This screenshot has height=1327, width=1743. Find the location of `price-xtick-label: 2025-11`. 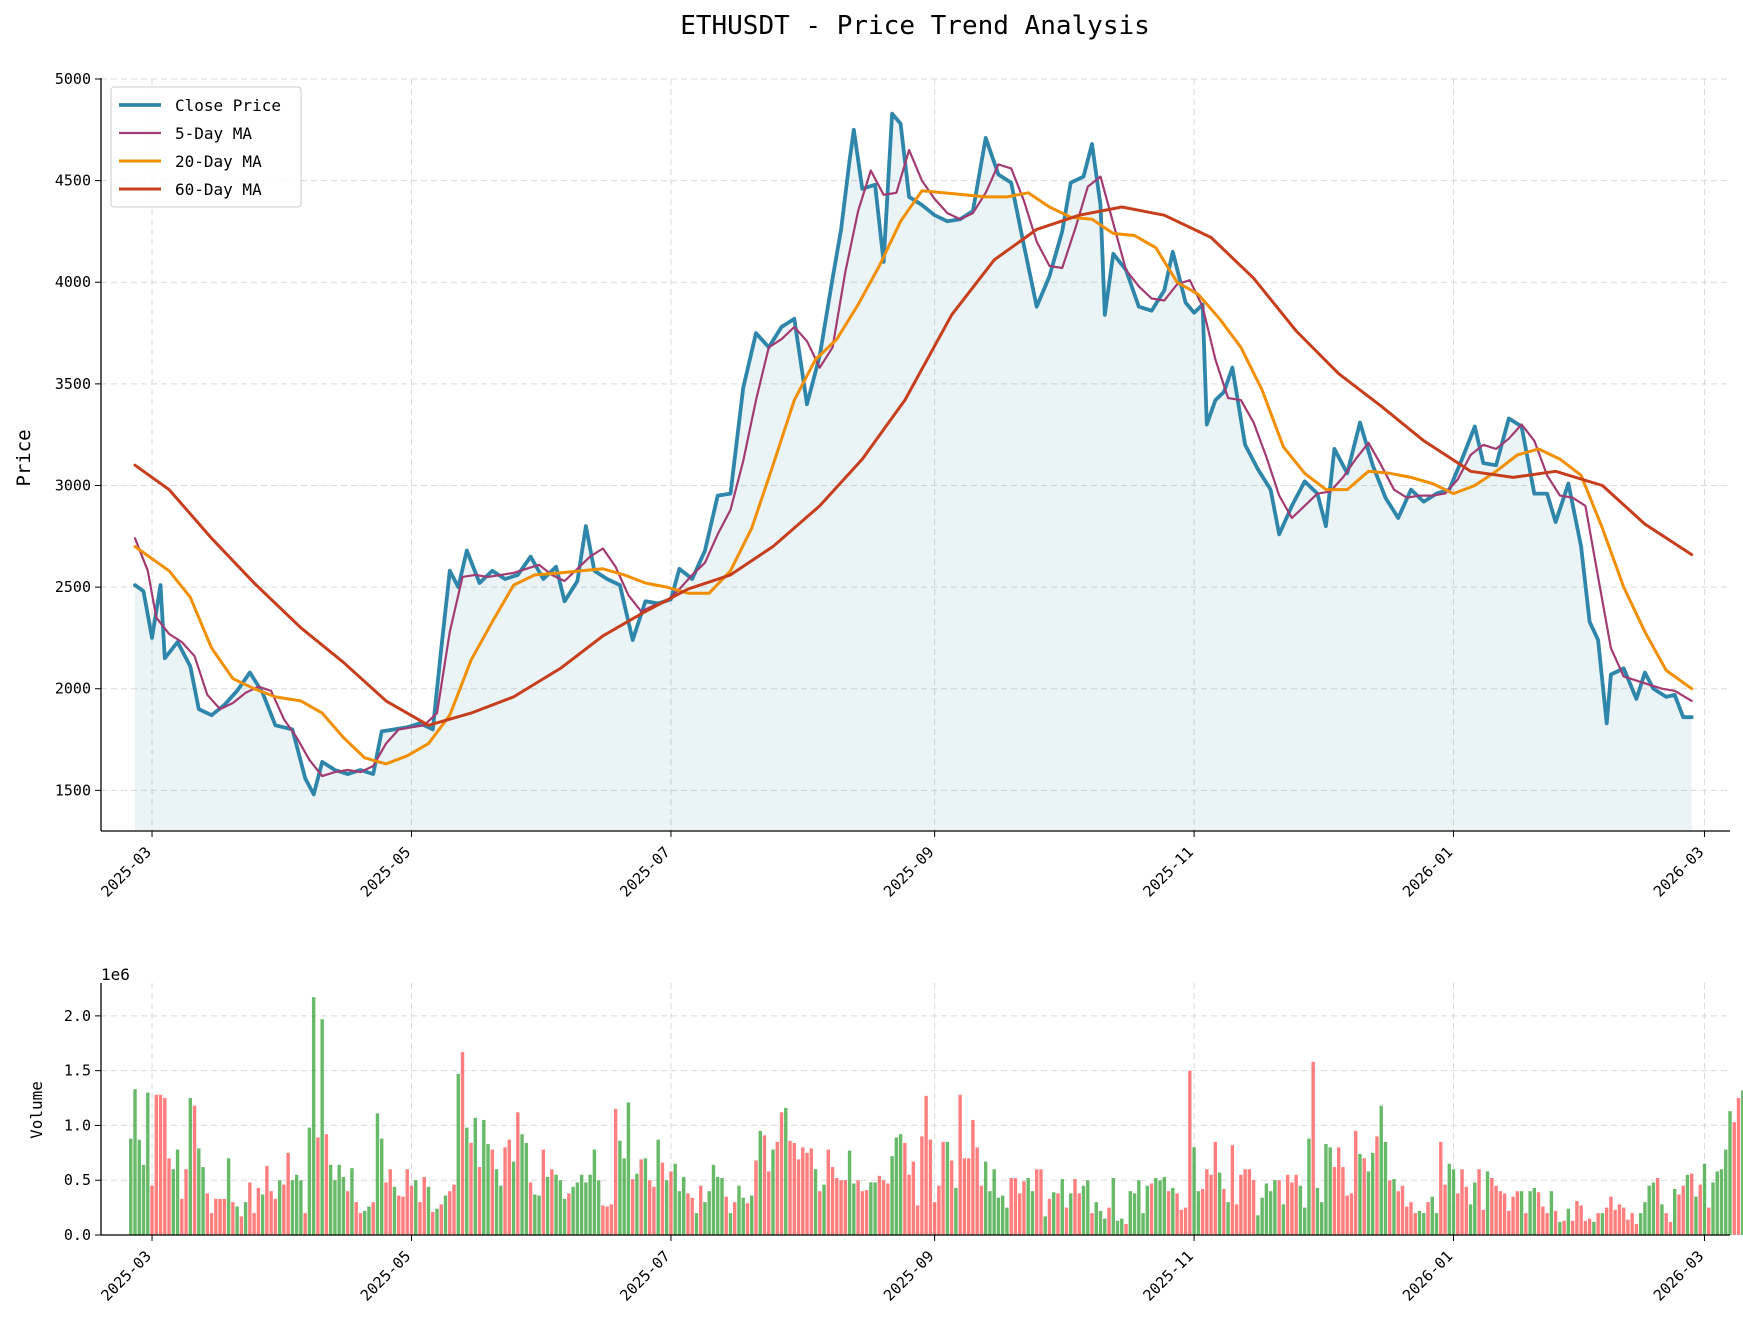

price-xtick-label: 2025-11 is located at coordinates (1167, 871).